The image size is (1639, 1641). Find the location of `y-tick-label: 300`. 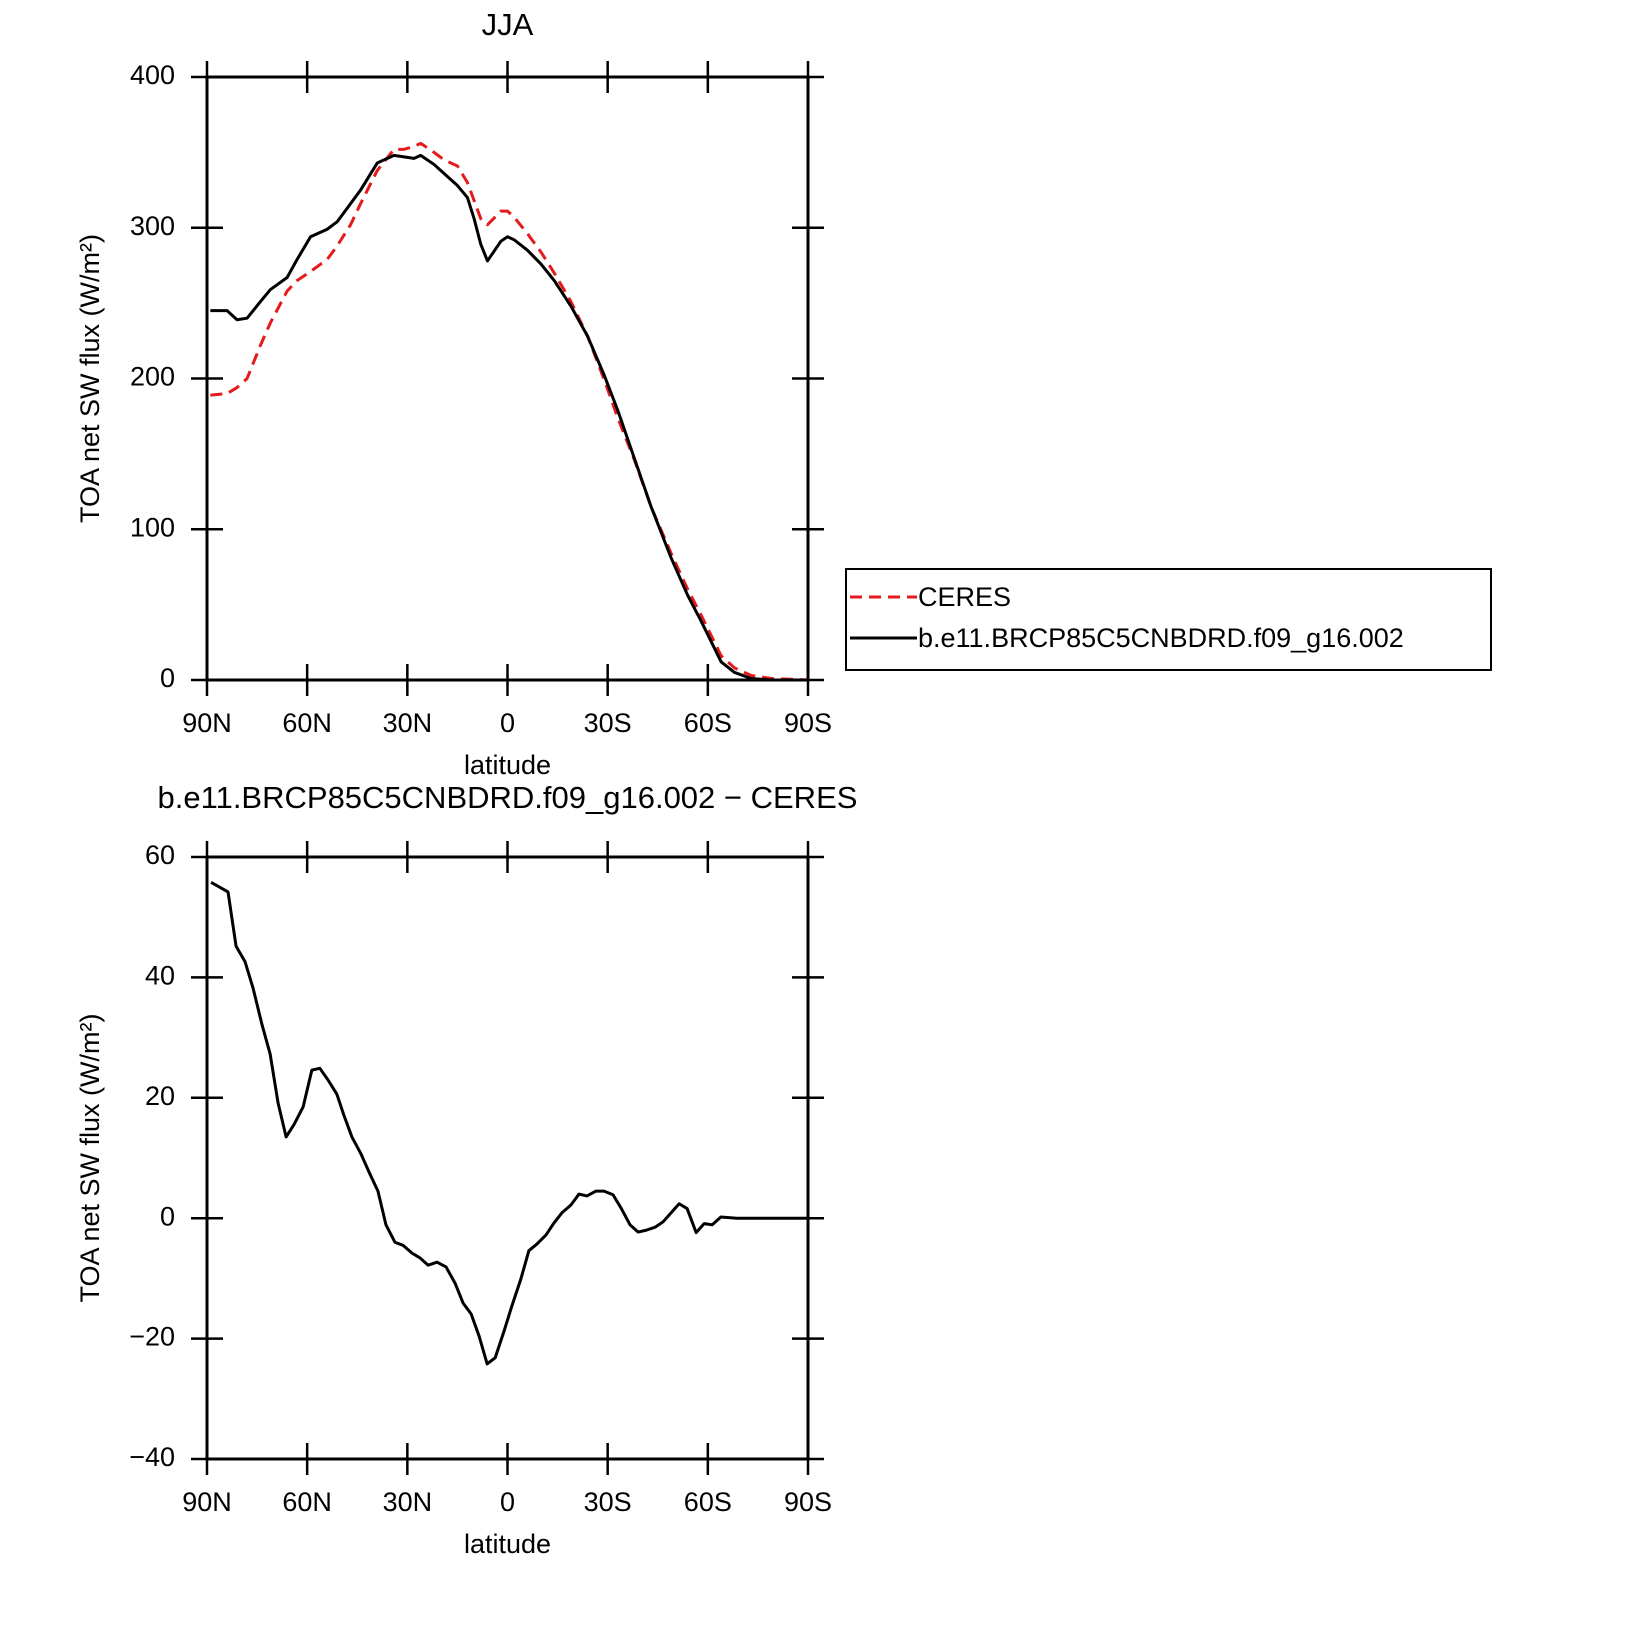

y-tick-label: 300 is located at coordinates (152, 226).